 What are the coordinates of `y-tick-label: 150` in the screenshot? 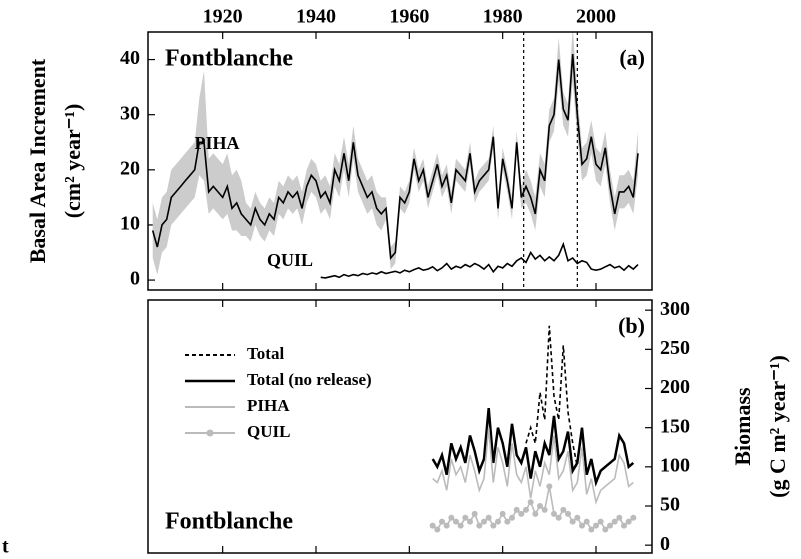 It's located at (675, 426).